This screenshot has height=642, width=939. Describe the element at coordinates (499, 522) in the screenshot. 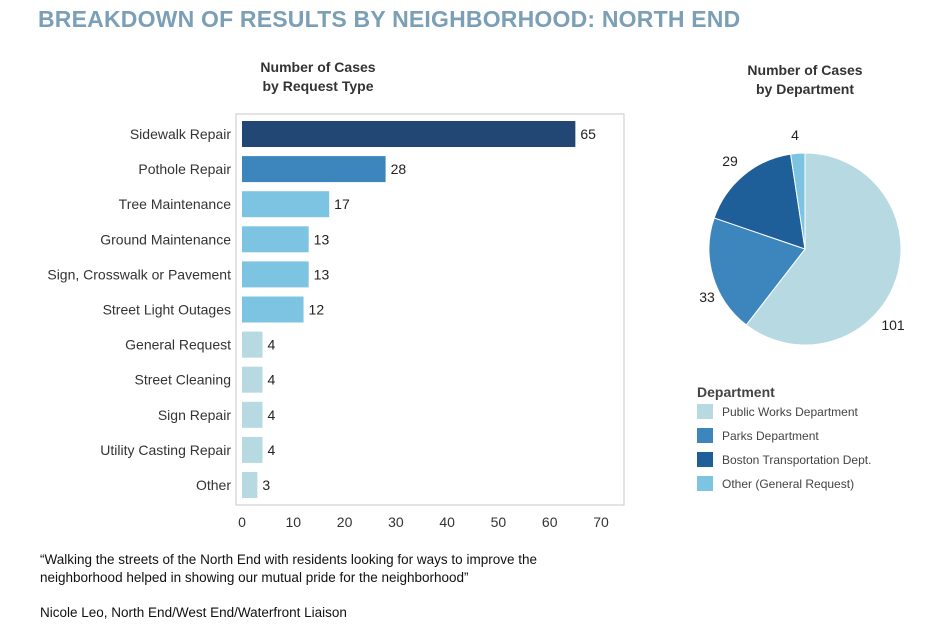

I see `x-tick-label: 50` at that location.